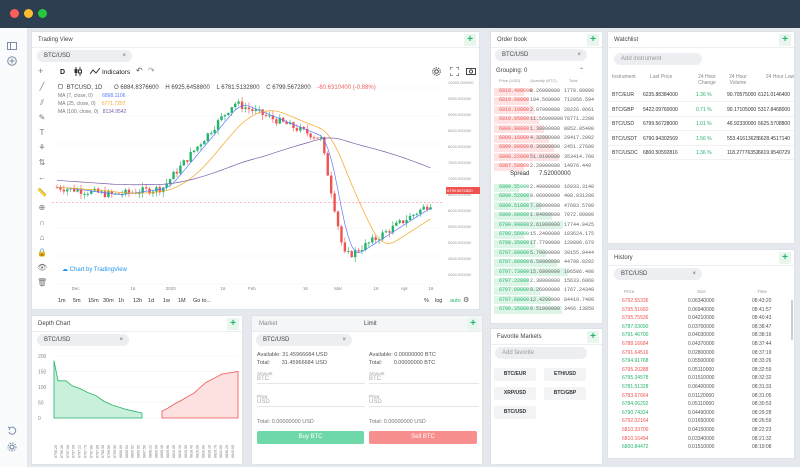  I want to click on ask-row: 6808.22000 51.9100000 353414.700, so click(544, 157).